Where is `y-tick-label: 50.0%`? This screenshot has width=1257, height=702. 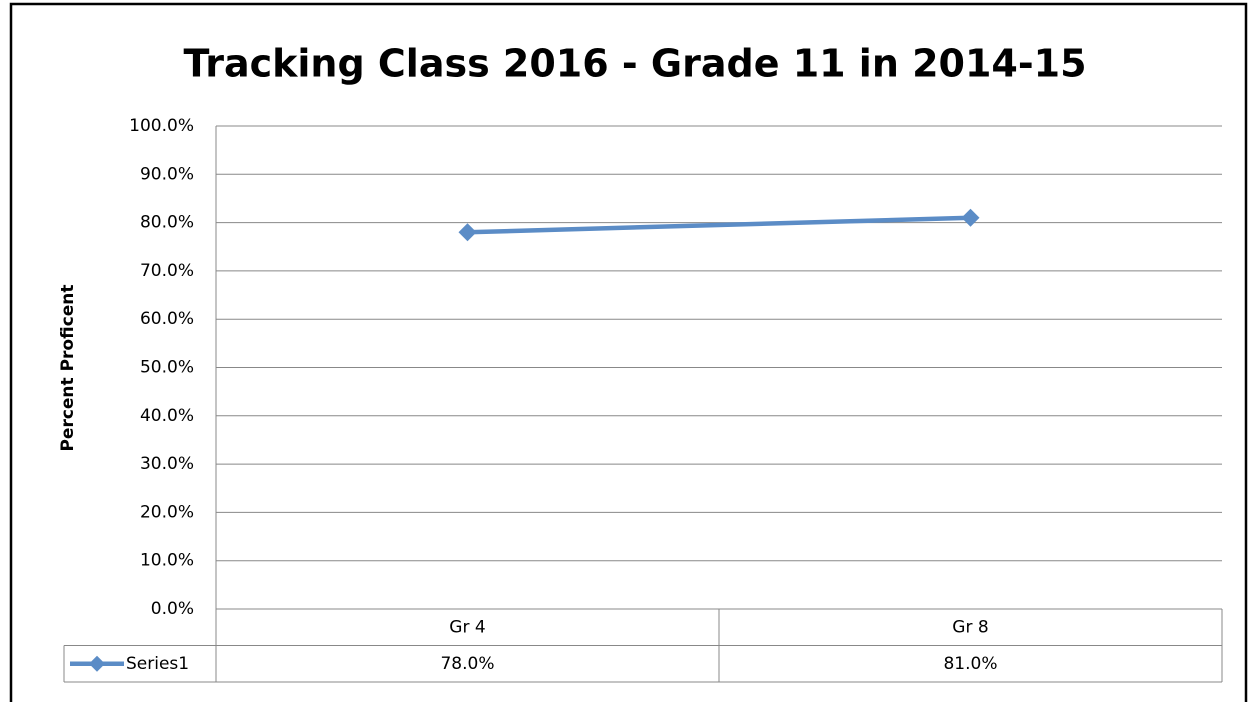 y-tick-label: 50.0% is located at coordinates (167, 368).